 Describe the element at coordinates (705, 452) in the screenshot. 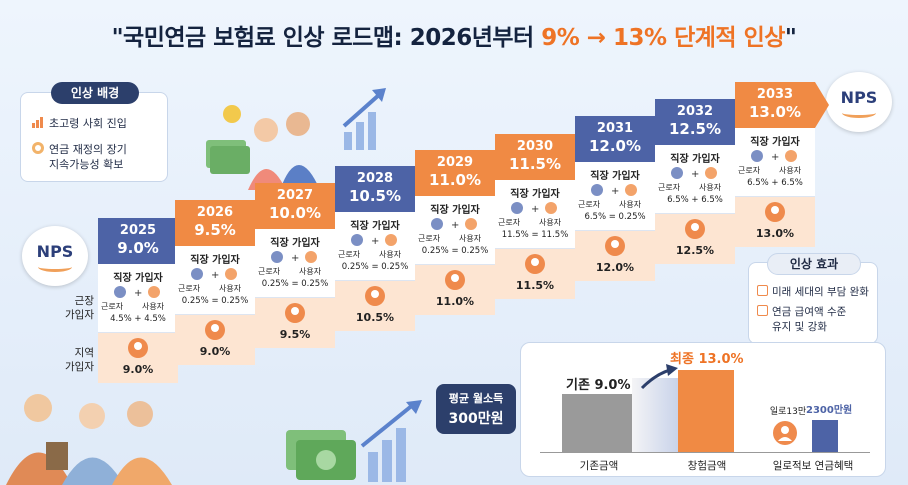

I see `chart-baseline` at that location.